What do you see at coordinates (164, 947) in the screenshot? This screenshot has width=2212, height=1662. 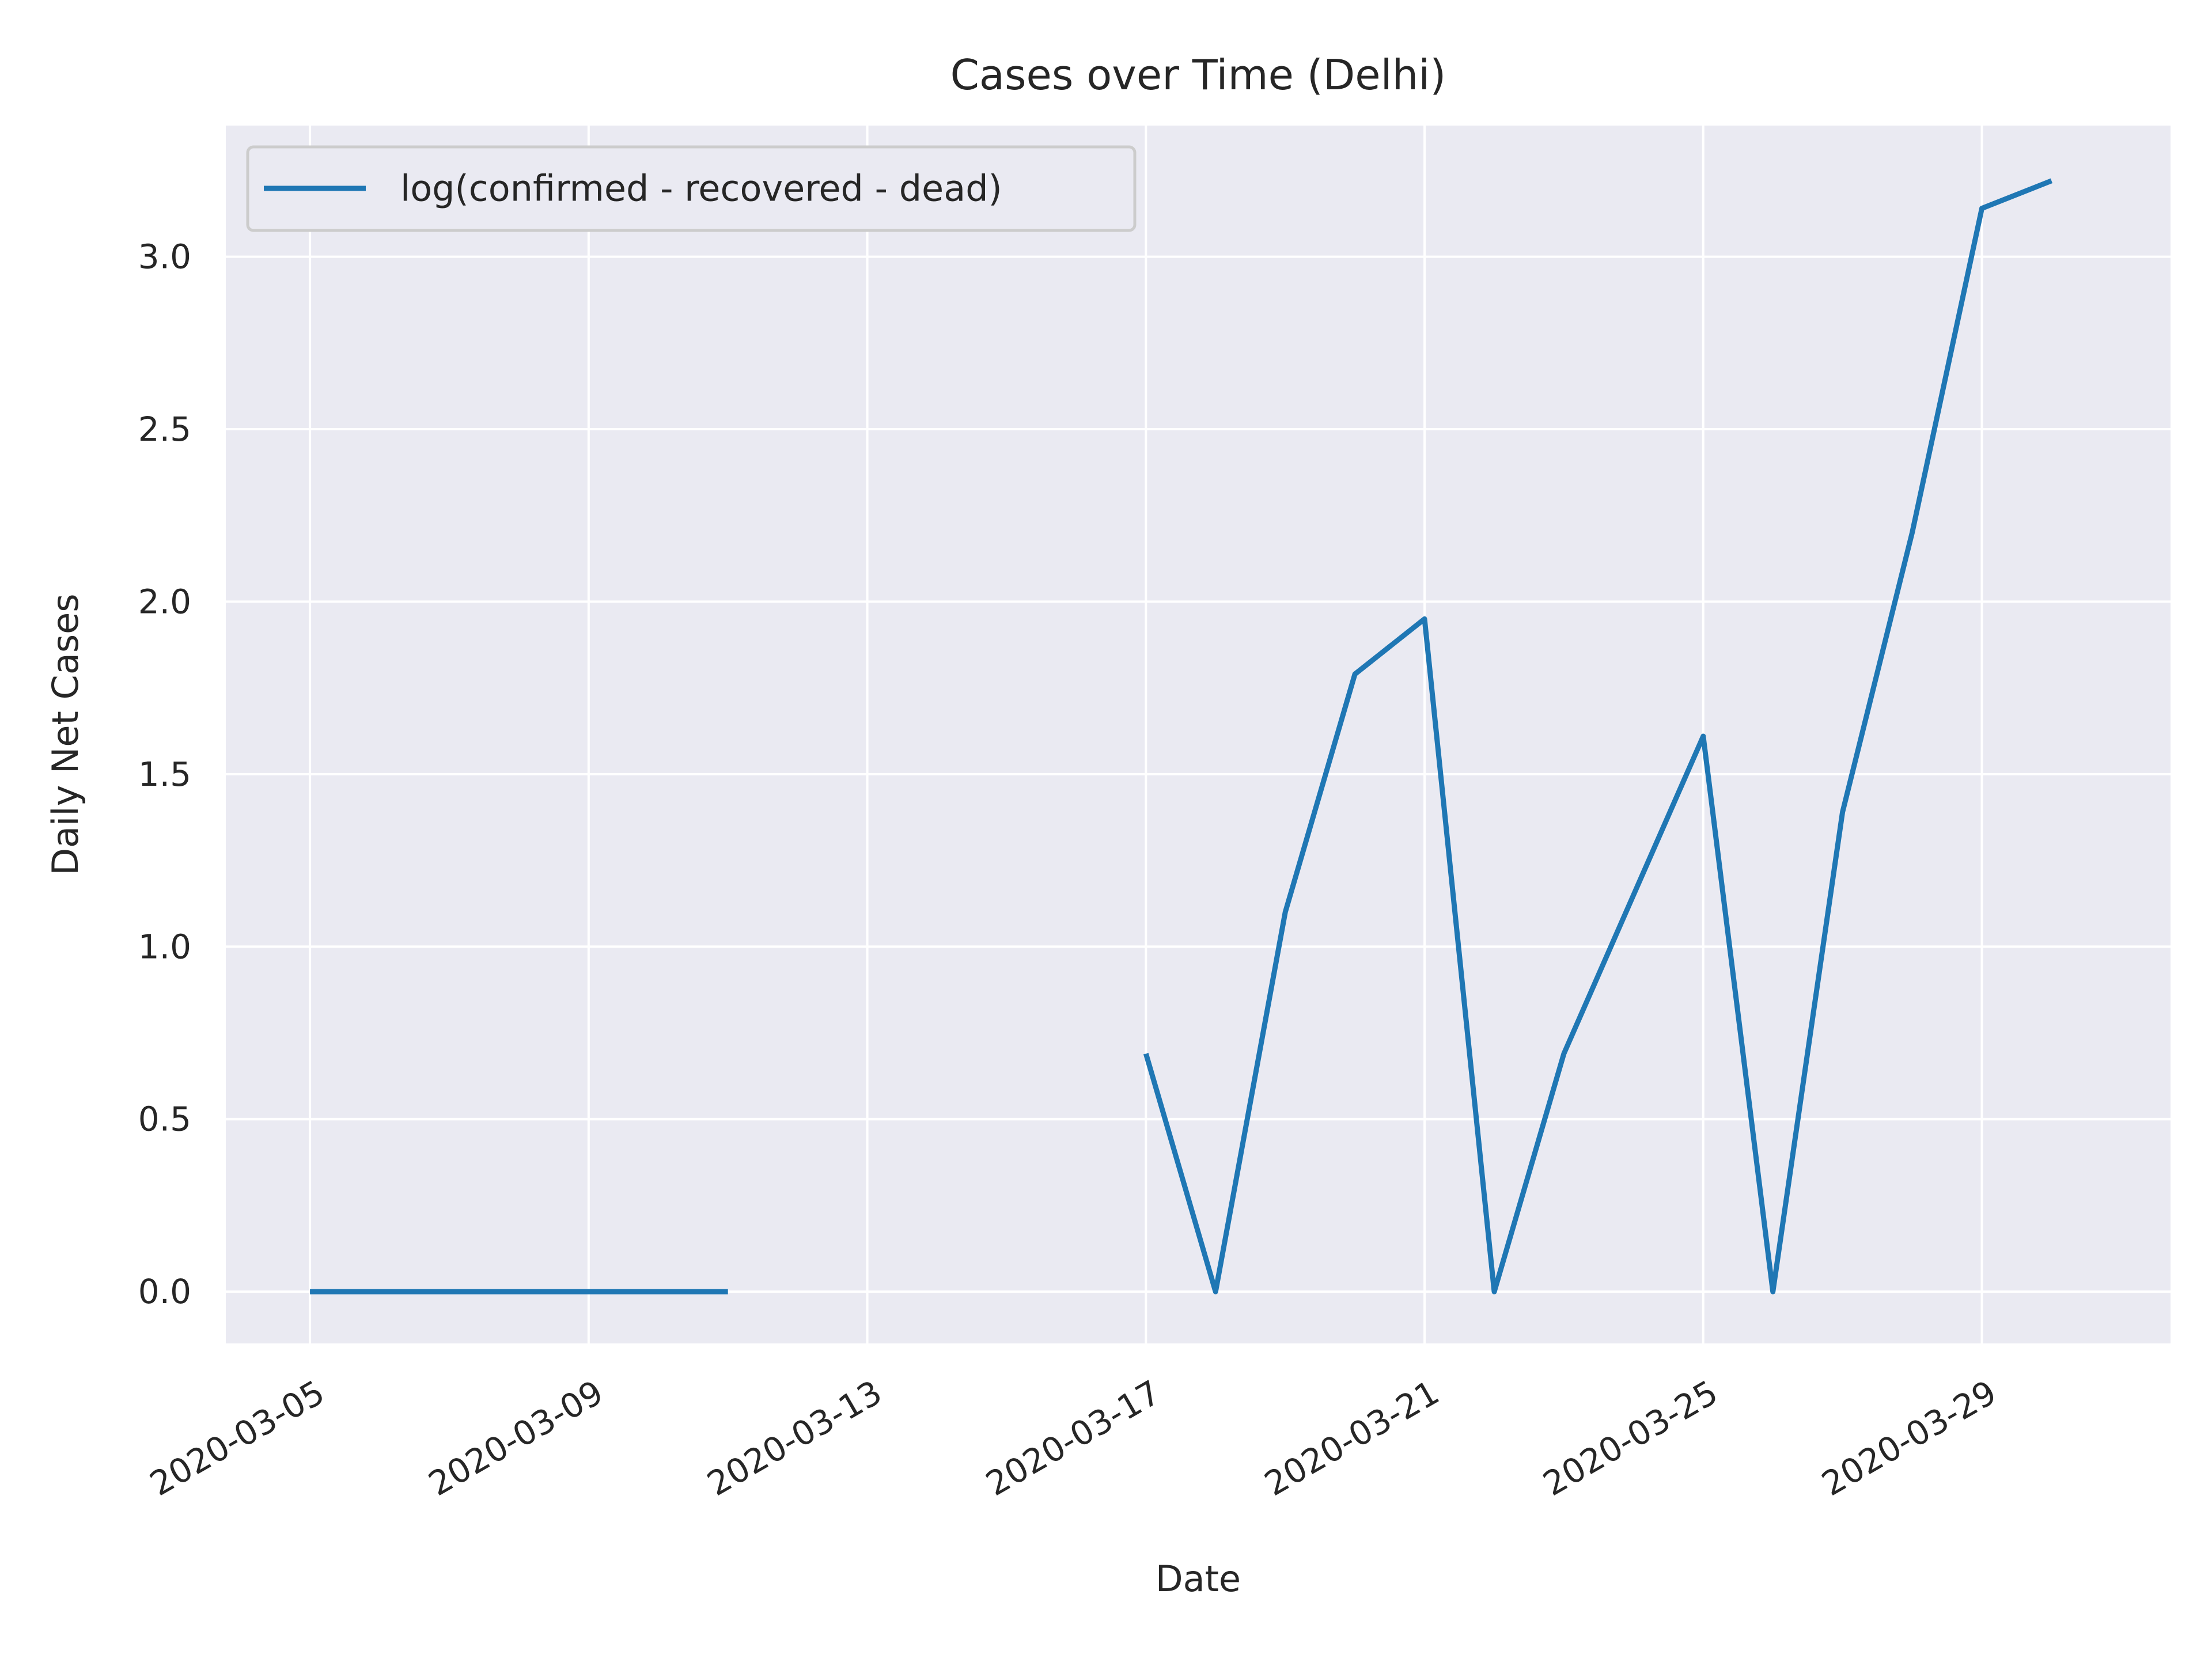 I see `y-tick-label: 1.0` at bounding box center [164, 947].